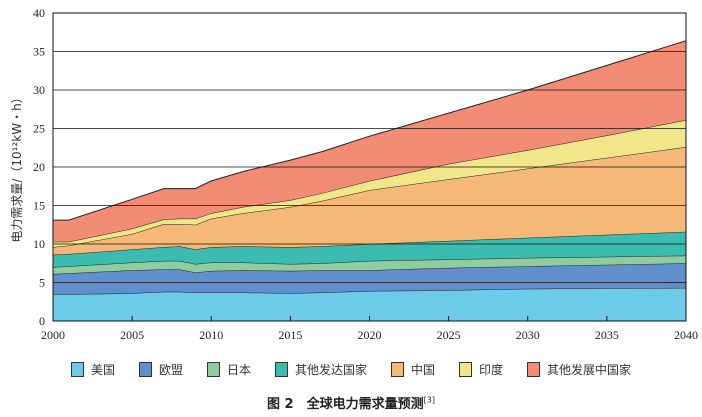 This screenshot has height=417, width=702. I want to click on legend-label: 中国, so click(423, 370).